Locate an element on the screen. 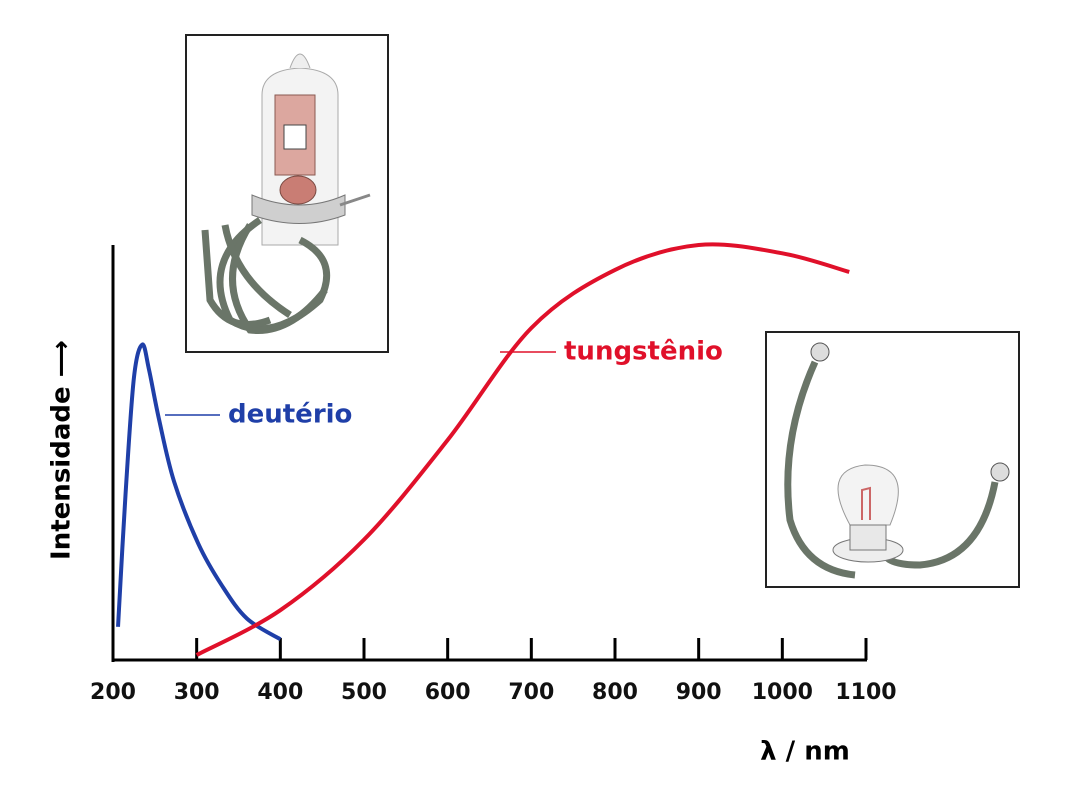  series-label: tungstênio is located at coordinates (643, 352).